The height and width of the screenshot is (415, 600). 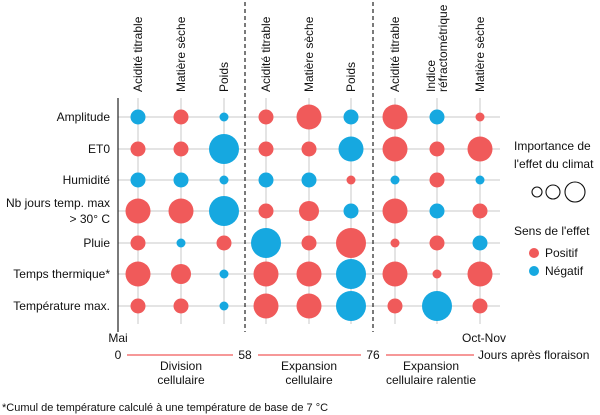 I want to click on phase-label: Expansion cellulaire ralentie, so click(x=431, y=373).